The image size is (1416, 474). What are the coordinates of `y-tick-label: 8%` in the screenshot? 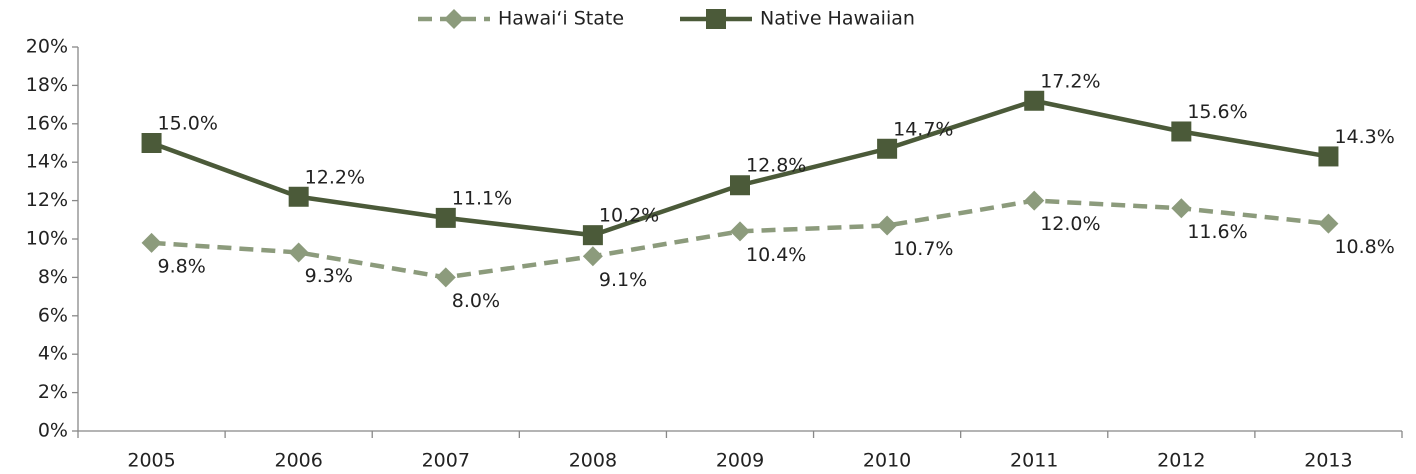 It's located at (53, 277).